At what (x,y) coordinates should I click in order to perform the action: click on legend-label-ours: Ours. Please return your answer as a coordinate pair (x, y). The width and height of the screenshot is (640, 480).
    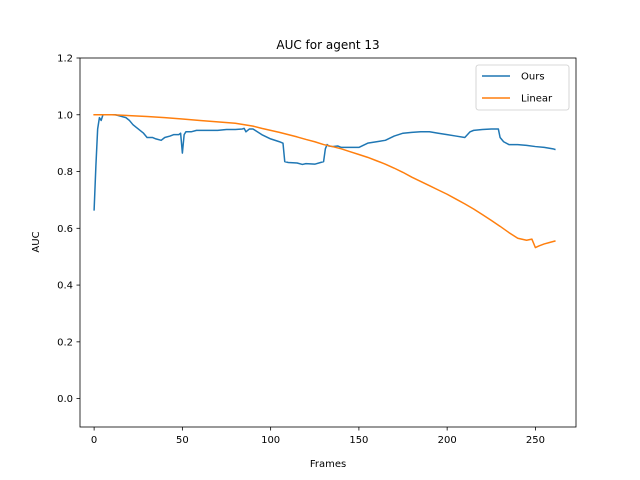
    Looking at the image, I should click on (533, 77).